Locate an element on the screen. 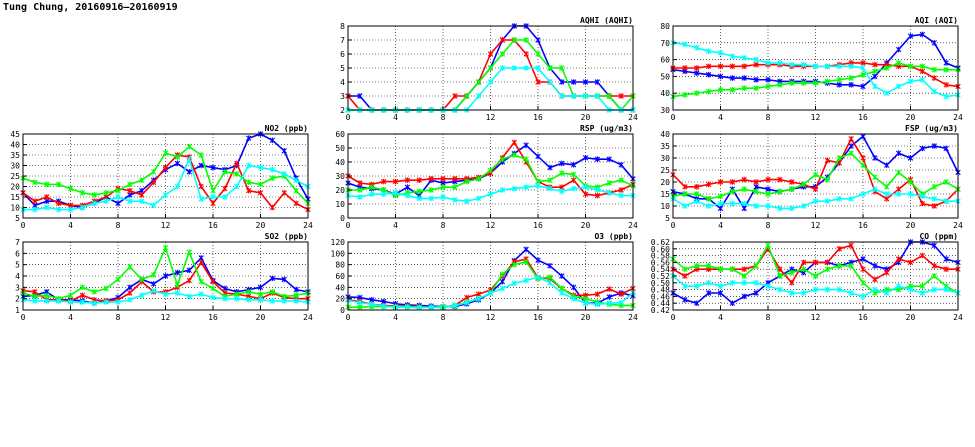 The width and height of the screenshot is (975, 447). y-tick-label: 7 is located at coordinates (17, 242).